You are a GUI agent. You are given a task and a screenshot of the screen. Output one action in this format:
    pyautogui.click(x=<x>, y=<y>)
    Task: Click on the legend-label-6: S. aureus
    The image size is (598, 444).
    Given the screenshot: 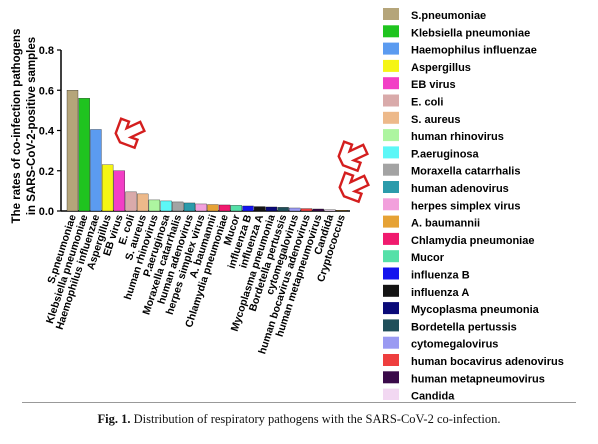 What is the action you would take?
    pyautogui.click(x=436, y=120)
    